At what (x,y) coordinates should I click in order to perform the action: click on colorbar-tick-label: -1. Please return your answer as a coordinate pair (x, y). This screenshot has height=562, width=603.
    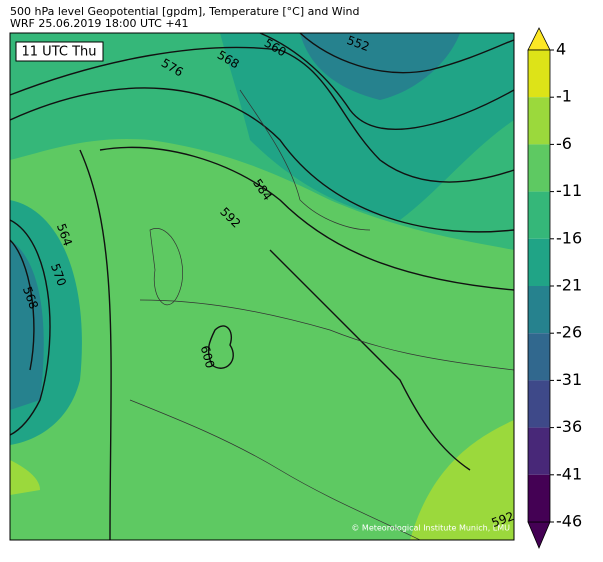
    Looking at the image, I should click on (564, 96).